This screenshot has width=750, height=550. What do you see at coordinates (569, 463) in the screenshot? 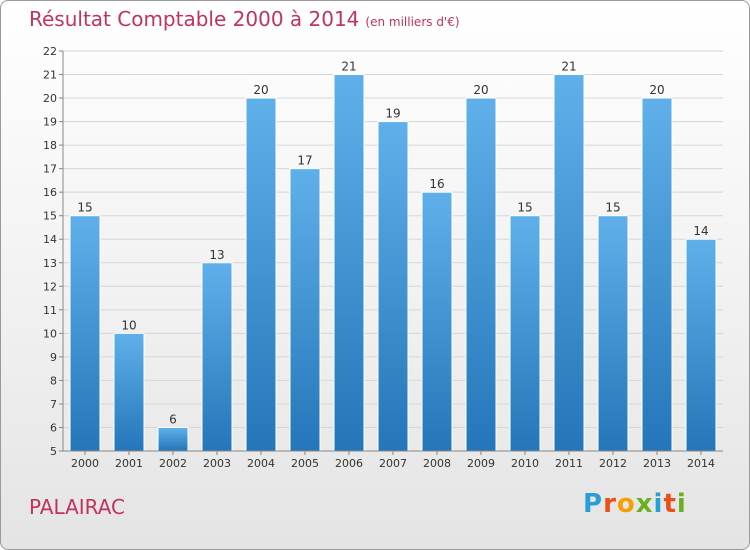
I see `x-tick-label-2011: 2011` at bounding box center [569, 463].